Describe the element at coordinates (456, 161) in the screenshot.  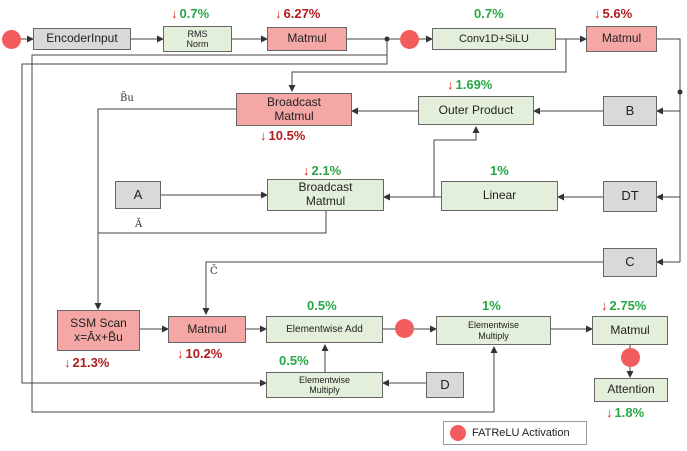
I see `edge-linear-to-outer` at that location.